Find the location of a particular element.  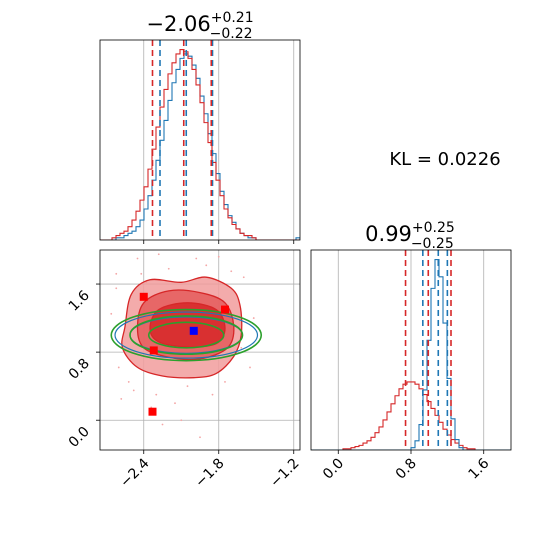

hist1-grid is located at coordinates (219, 140).